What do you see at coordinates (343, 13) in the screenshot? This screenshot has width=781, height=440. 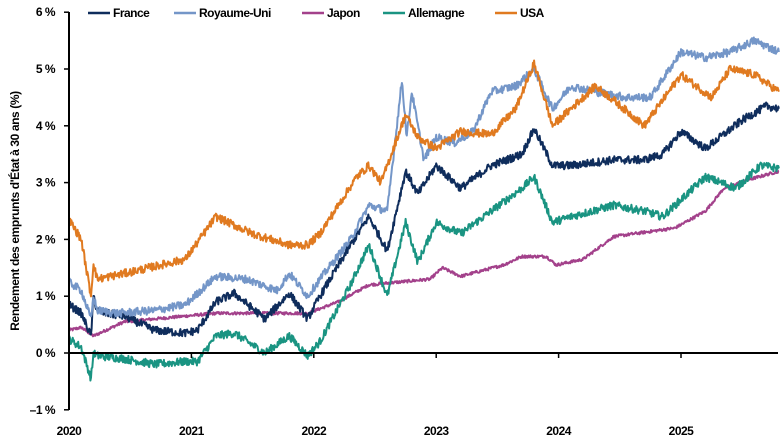 I see `legend-label: Japon` at bounding box center [343, 13].